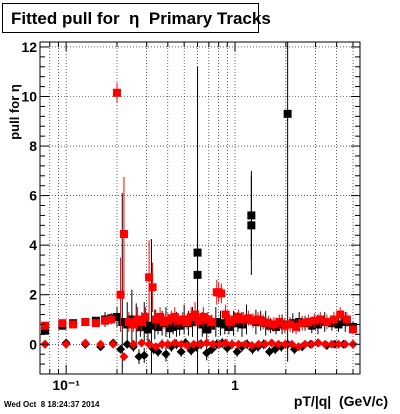 This screenshot has width=400, height=414. I want to click on y-tick-label: 0, so click(33, 344).